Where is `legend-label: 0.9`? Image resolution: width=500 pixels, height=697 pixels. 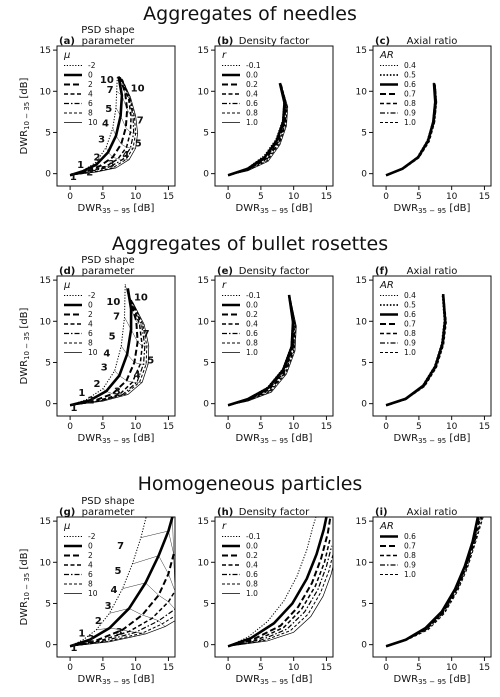
legend-label: 0.9 is located at coordinates (410, 113).